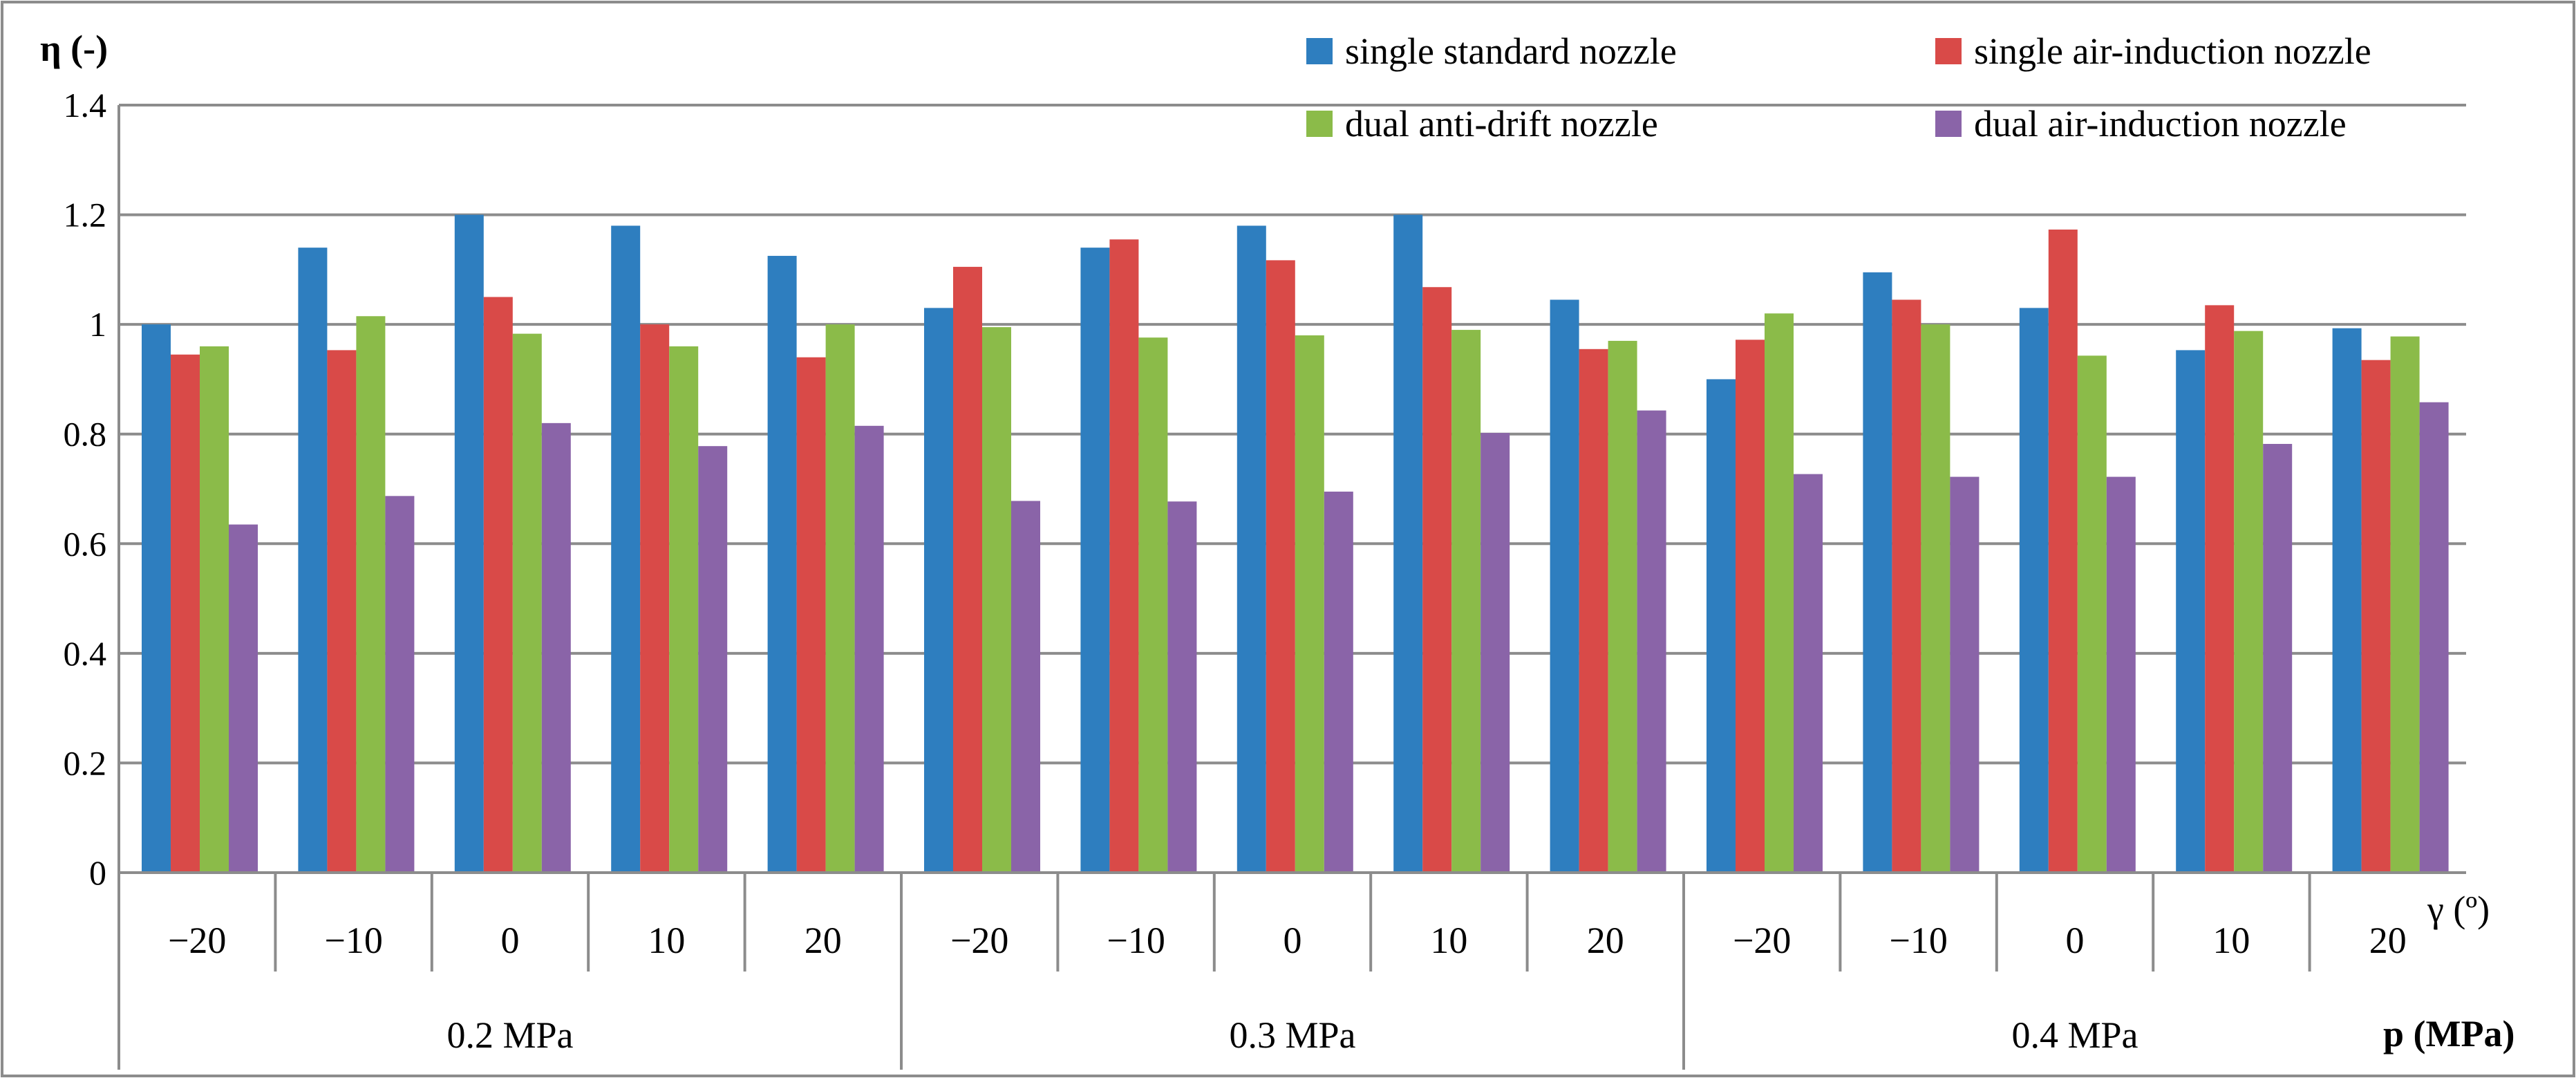 This screenshot has height=1078, width=2576. What do you see at coordinates (2172, 51) in the screenshot?
I see `legend-label: single air-induction nozzle` at bounding box center [2172, 51].